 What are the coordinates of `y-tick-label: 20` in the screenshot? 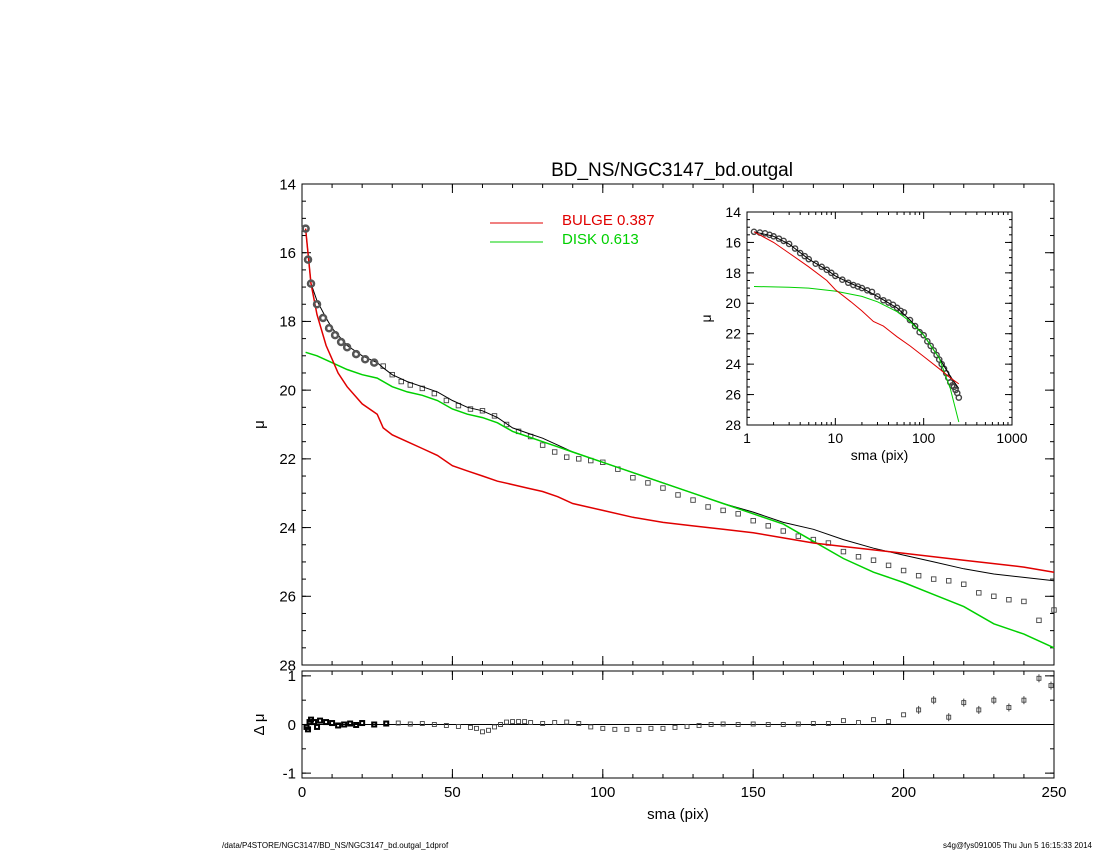 It's located at (287, 390).